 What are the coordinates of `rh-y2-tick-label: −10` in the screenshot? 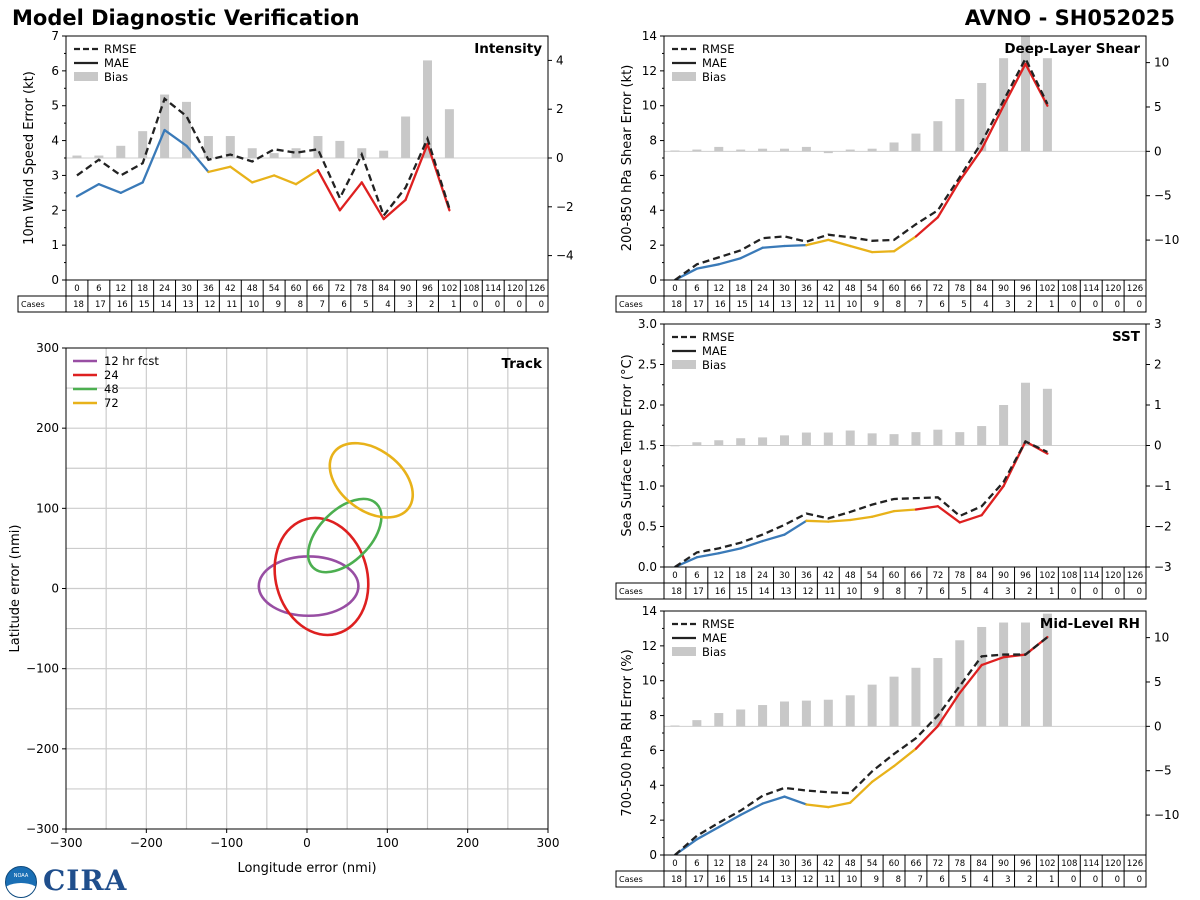 It's located at (1166, 815).